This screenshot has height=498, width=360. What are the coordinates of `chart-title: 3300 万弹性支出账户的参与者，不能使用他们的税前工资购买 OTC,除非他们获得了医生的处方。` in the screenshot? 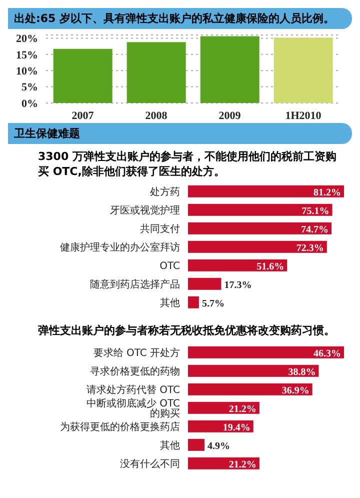 It's located at (187, 164).